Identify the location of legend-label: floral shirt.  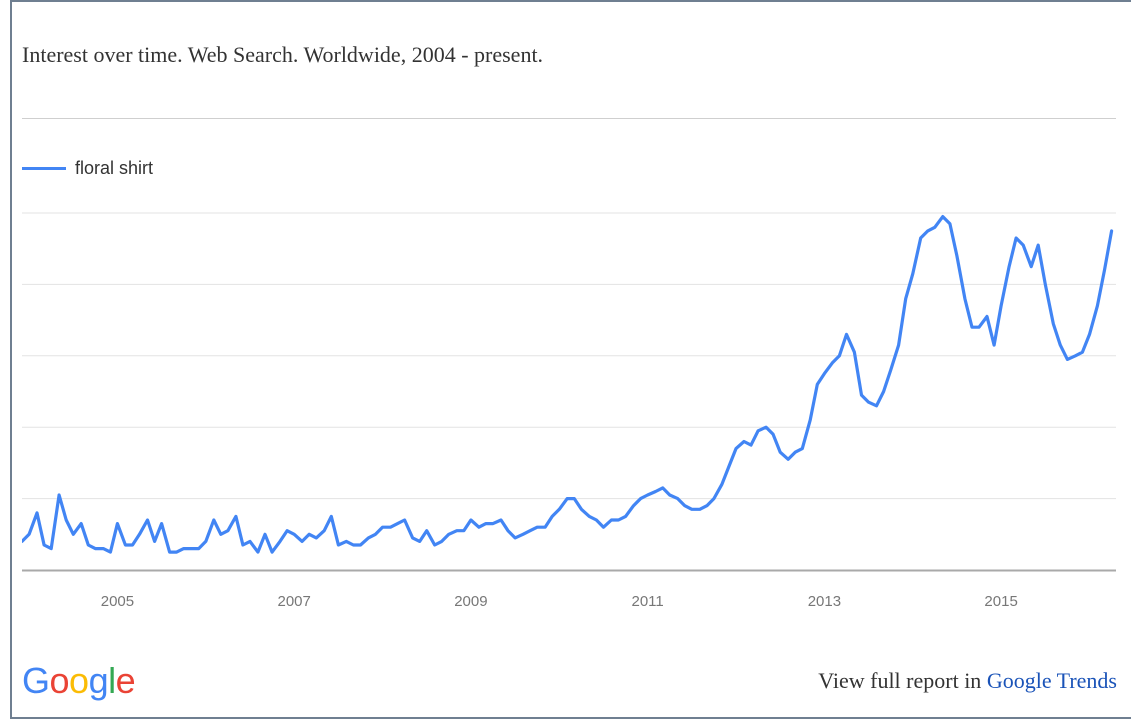
(114, 168).